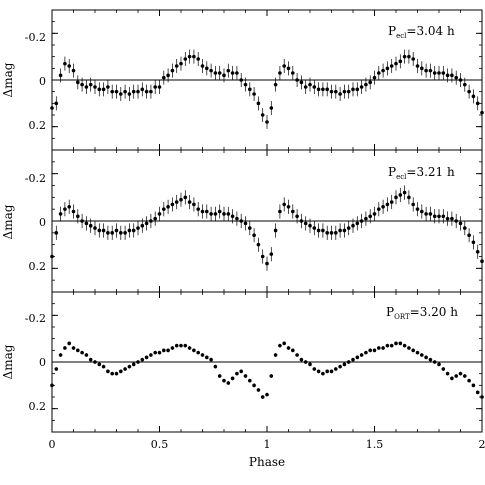 The height and width of the screenshot is (485, 485). What do you see at coordinates (267, 444) in the screenshot?
I see `x-tick-label: 1` at bounding box center [267, 444].